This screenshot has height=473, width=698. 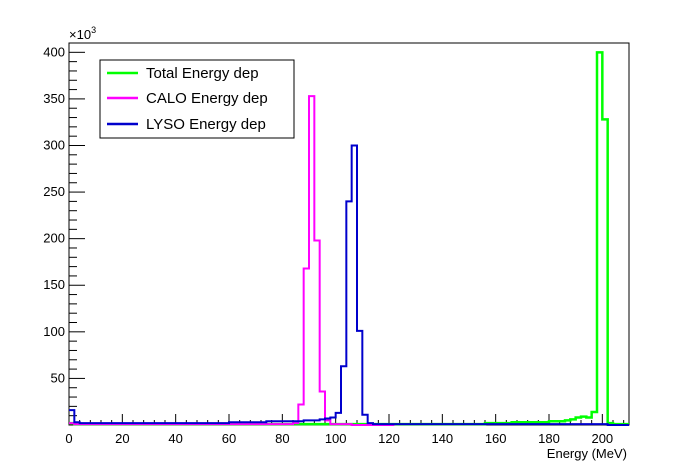 What do you see at coordinates (68, 438) in the screenshot?
I see `x-tick-label: 0` at bounding box center [68, 438].